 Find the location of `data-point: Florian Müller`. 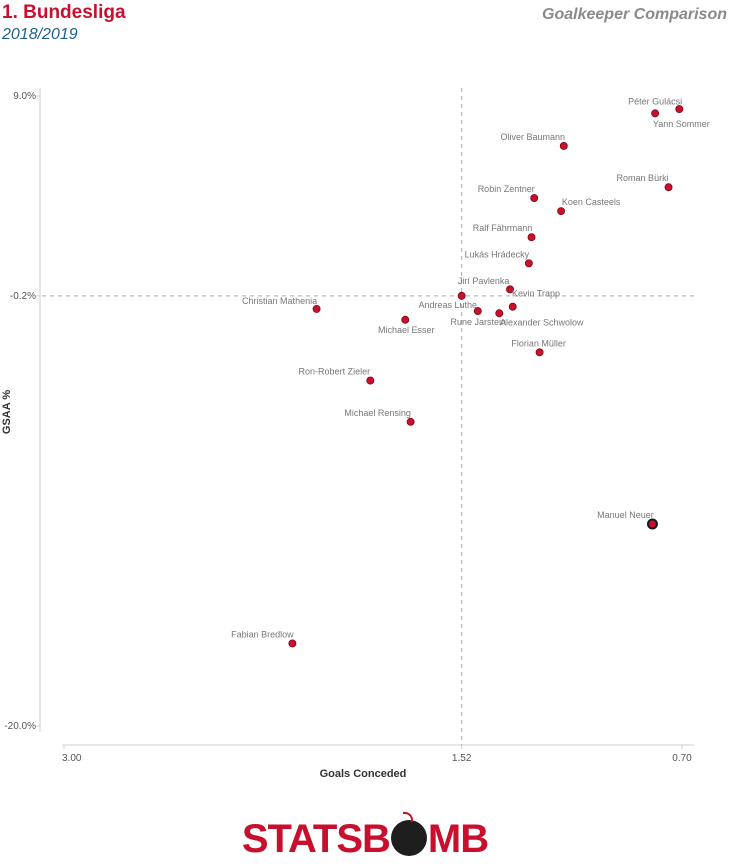

data-point: Florian Müller is located at coordinates (538, 347).